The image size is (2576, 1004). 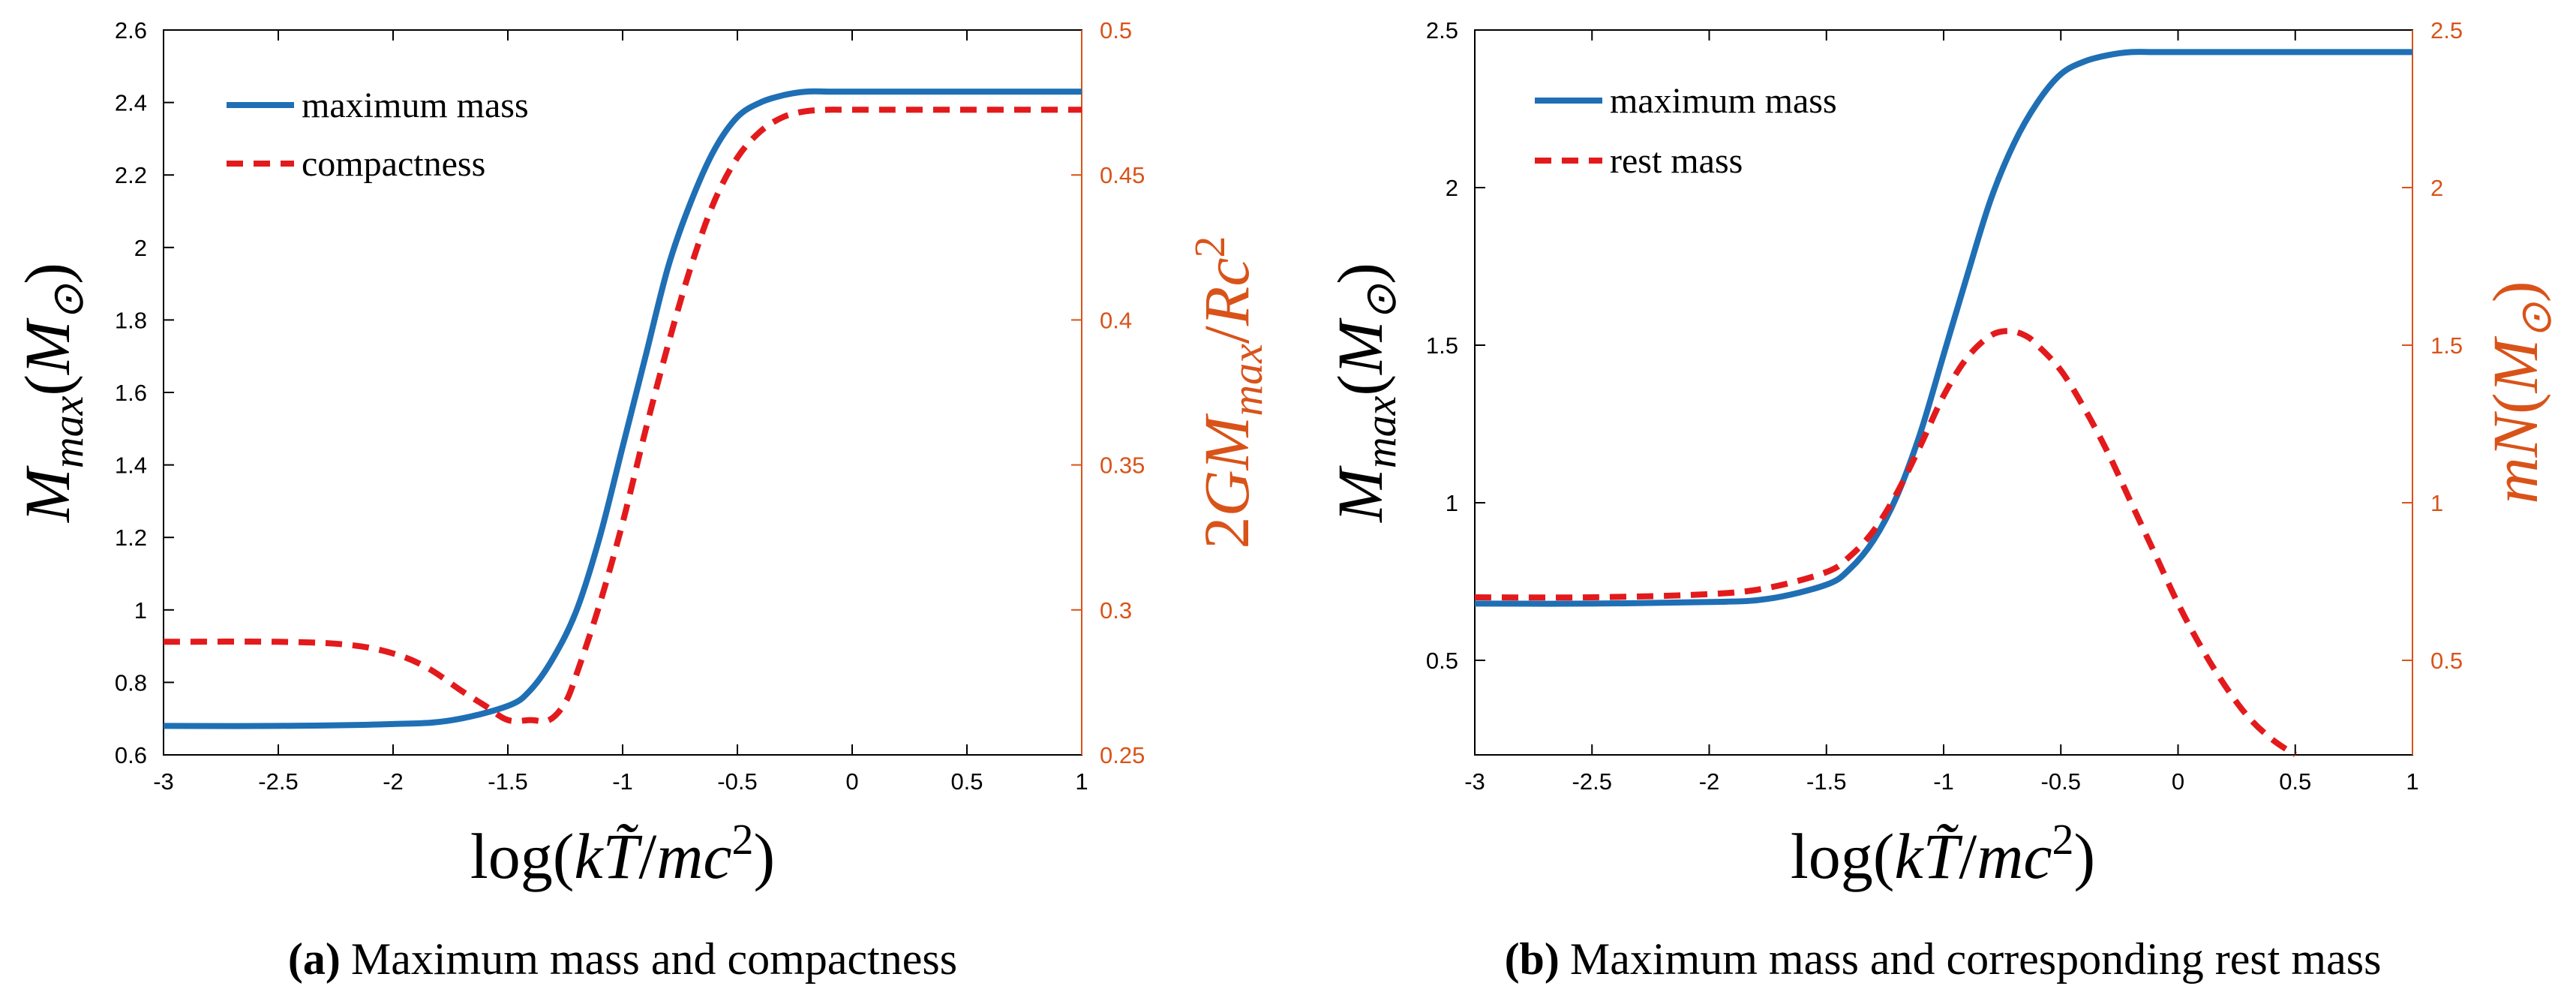 I want to click on panel-a-legend: maximum mass compactness, so click(x=378, y=135).